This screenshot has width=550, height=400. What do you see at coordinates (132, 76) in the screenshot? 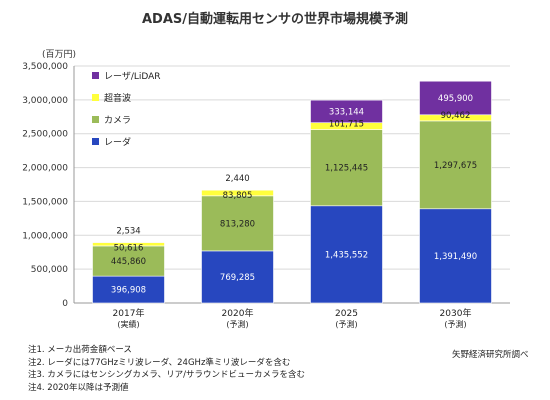
I see `legend-label-lidar: レーザ/LiDAR` at bounding box center [132, 76].